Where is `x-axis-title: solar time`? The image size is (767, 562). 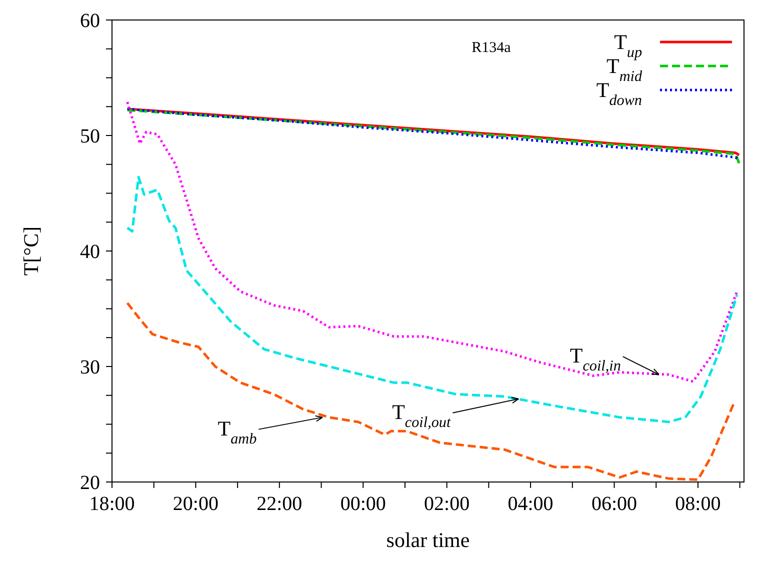
x-axis-title: solar time is located at coordinates (428, 540).